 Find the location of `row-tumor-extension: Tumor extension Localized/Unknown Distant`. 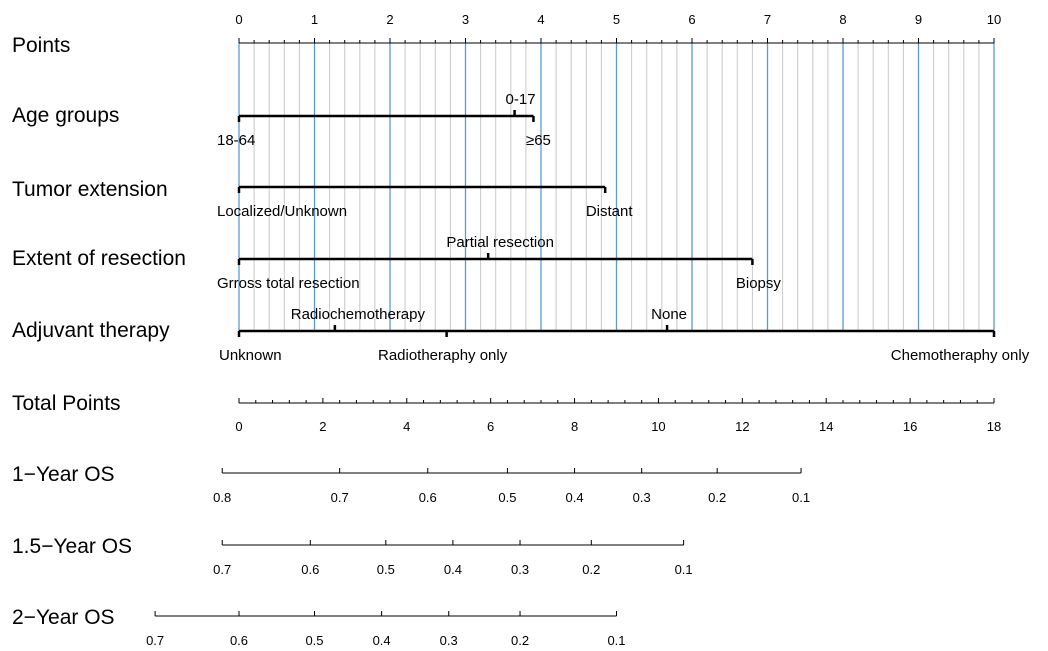

row-tumor-extension: Tumor extension Localized/Unknown Distant is located at coordinates (322, 199).